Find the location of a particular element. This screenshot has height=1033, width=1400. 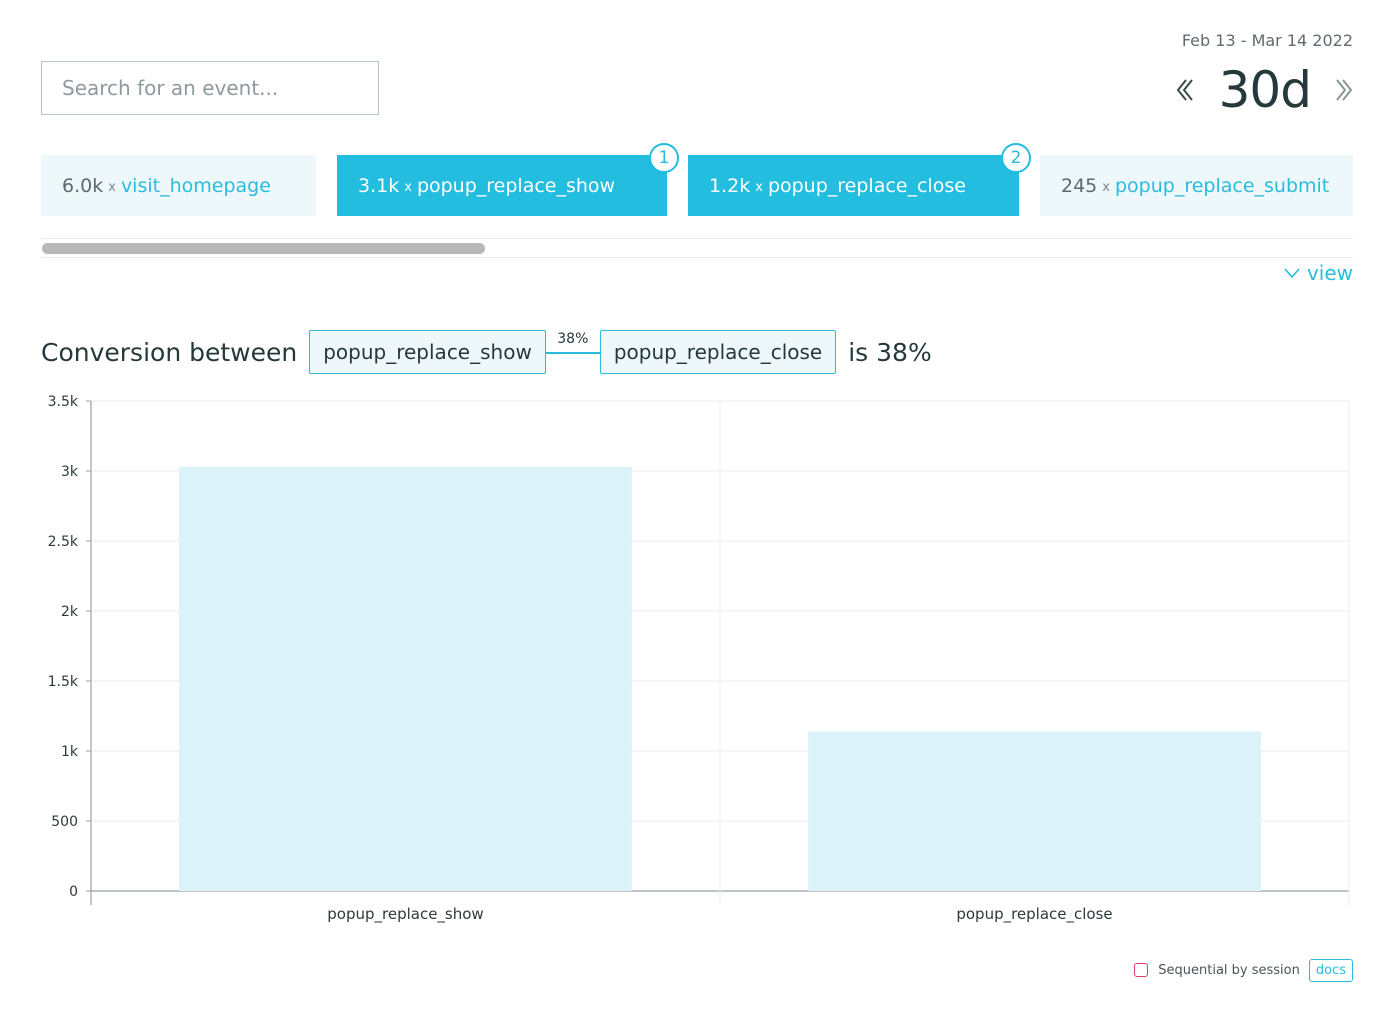

event-order-badge: 1 is located at coordinates (664, 158).